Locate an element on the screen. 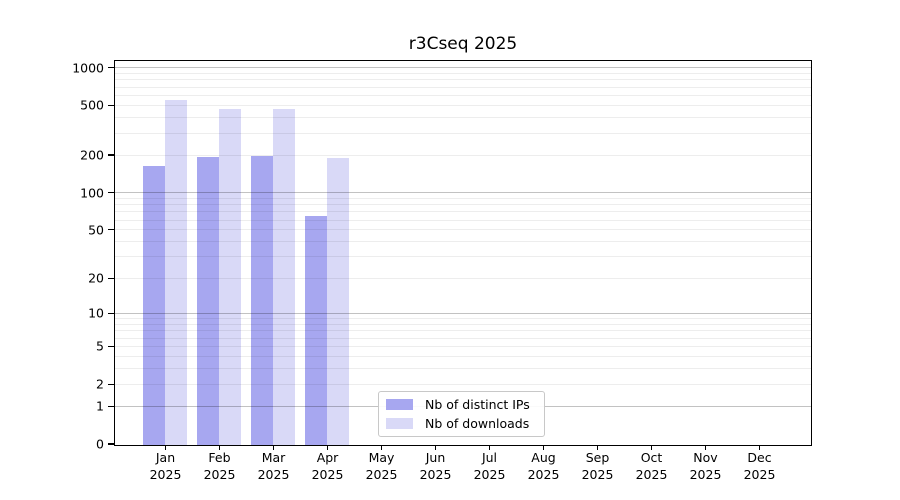  x-tick-label-jun: Jun 2025 is located at coordinates (436, 466).